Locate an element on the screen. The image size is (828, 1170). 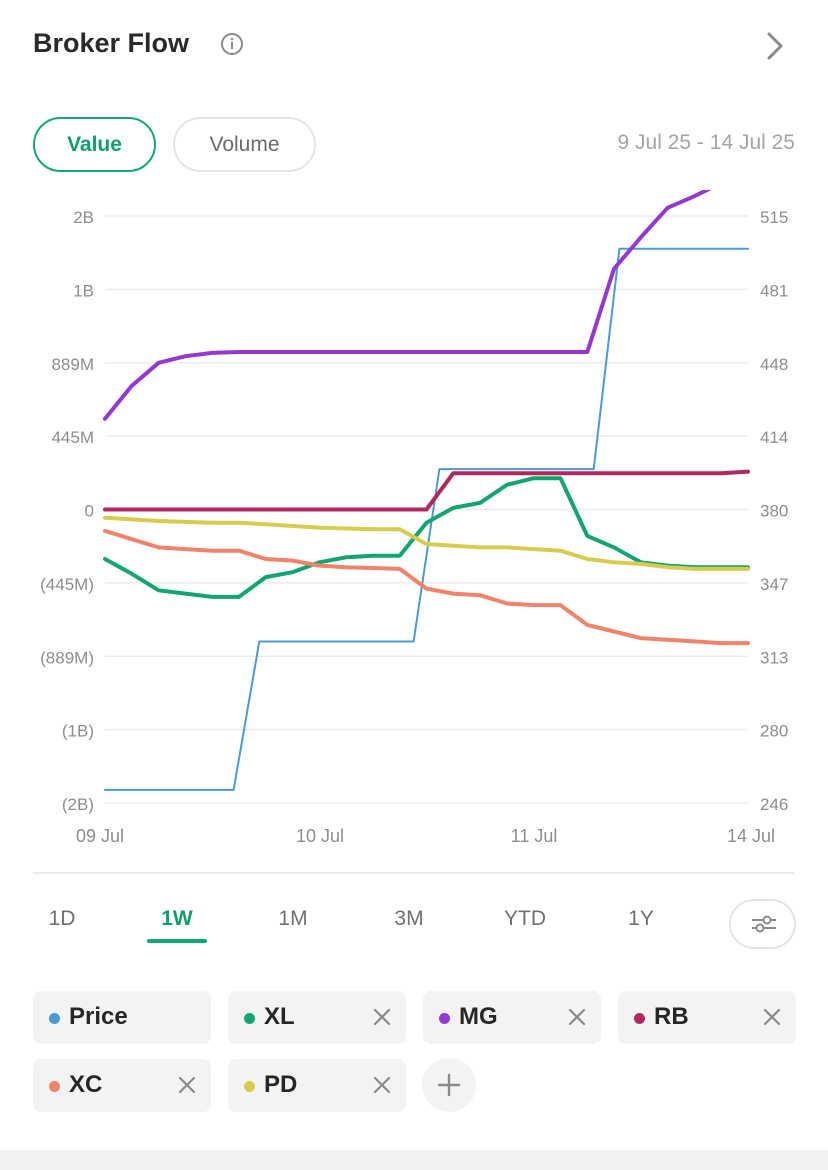
legend-chip-label: XC is located at coordinates (86, 1084).